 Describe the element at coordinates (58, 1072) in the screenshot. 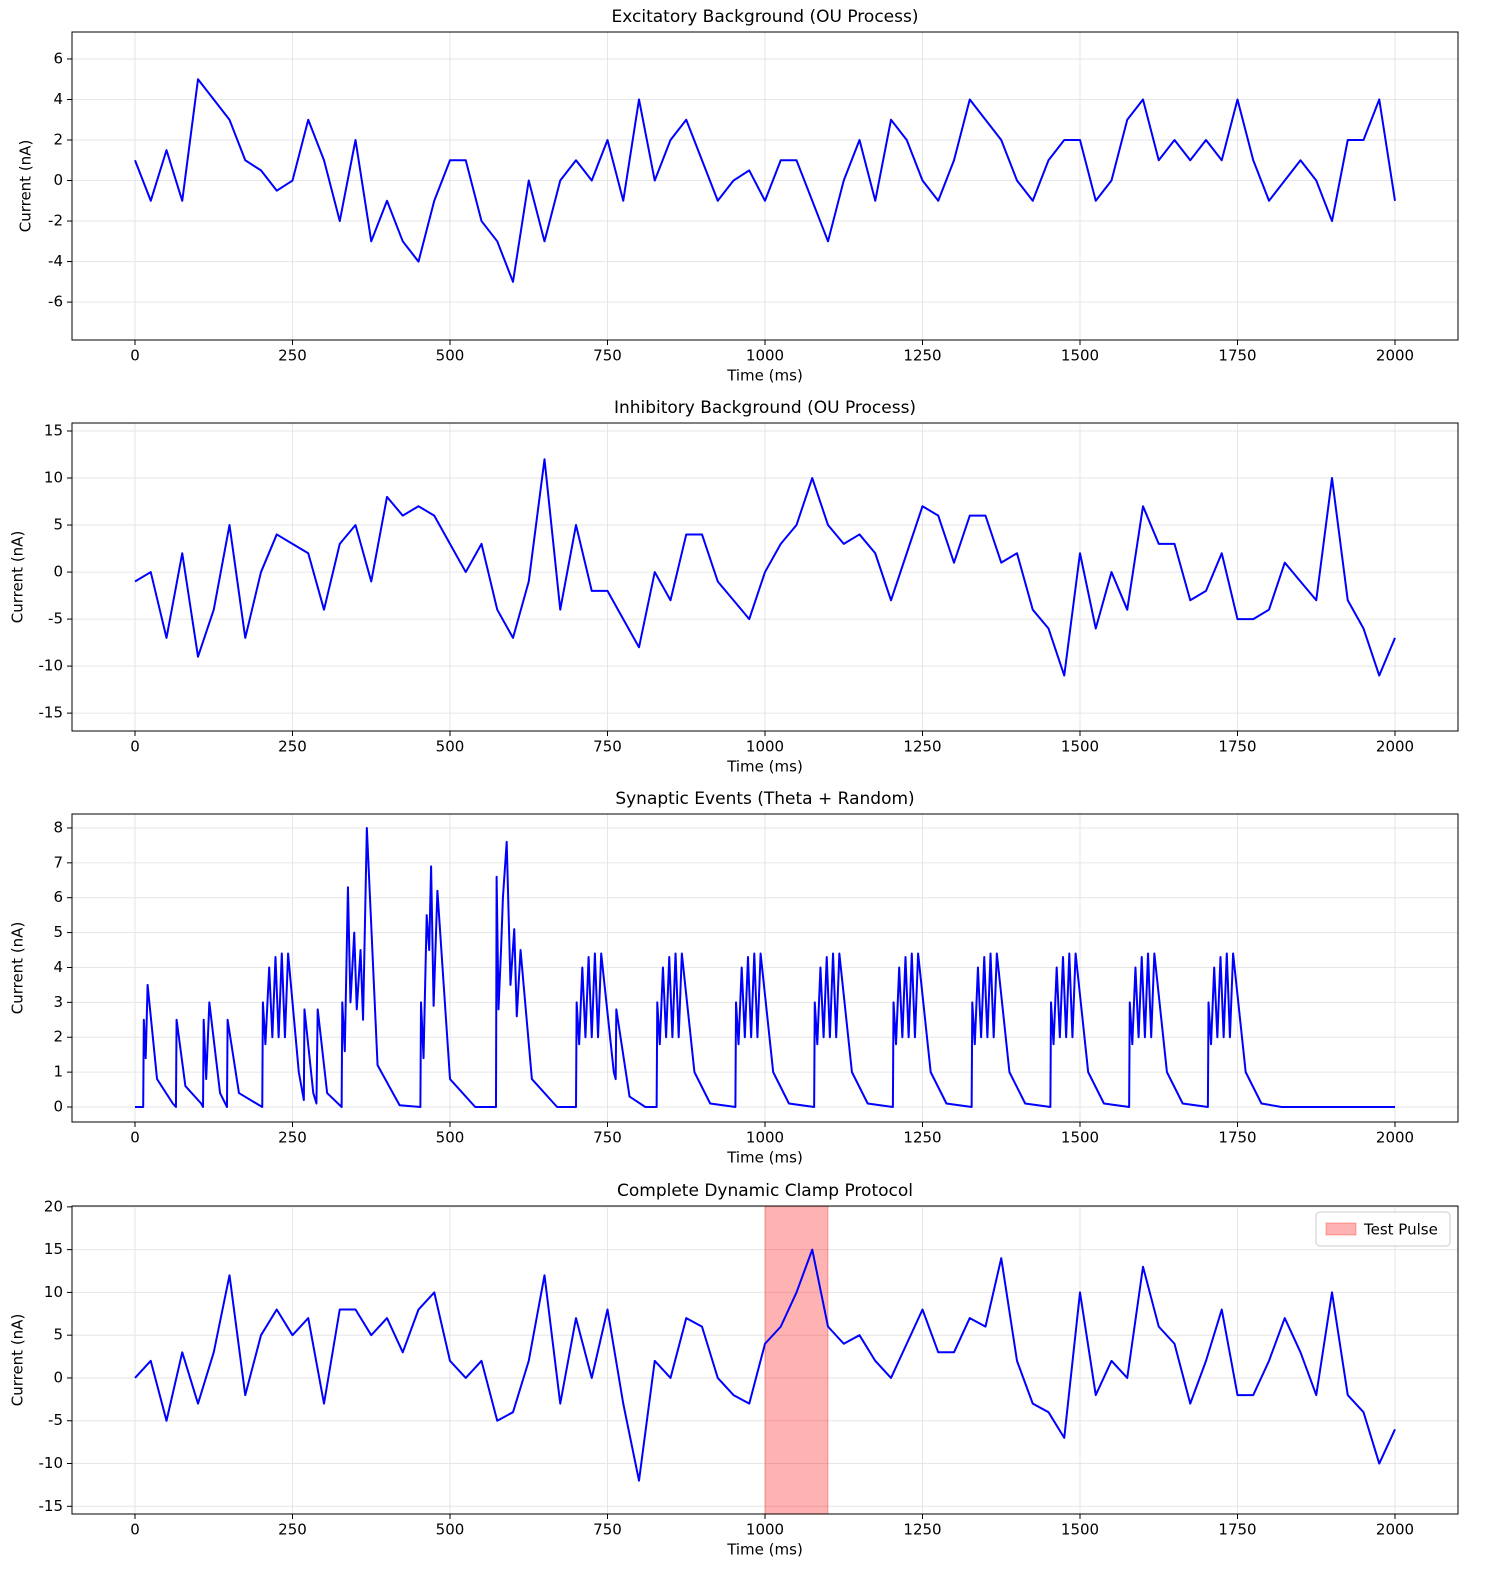

I see `y-tick-label: 1` at that location.